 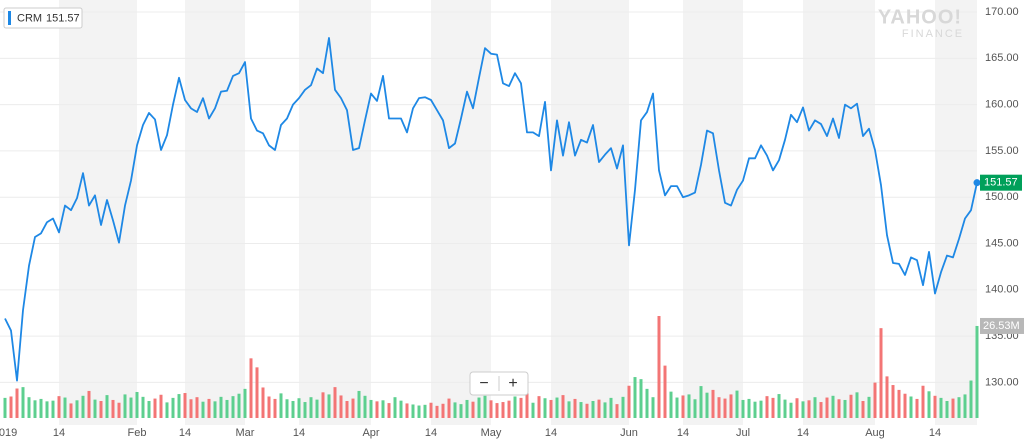 What do you see at coordinates (1002, 382) in the screenshot?
I see `y-tick-label: 130.00` at bounding box center [1002, 382].